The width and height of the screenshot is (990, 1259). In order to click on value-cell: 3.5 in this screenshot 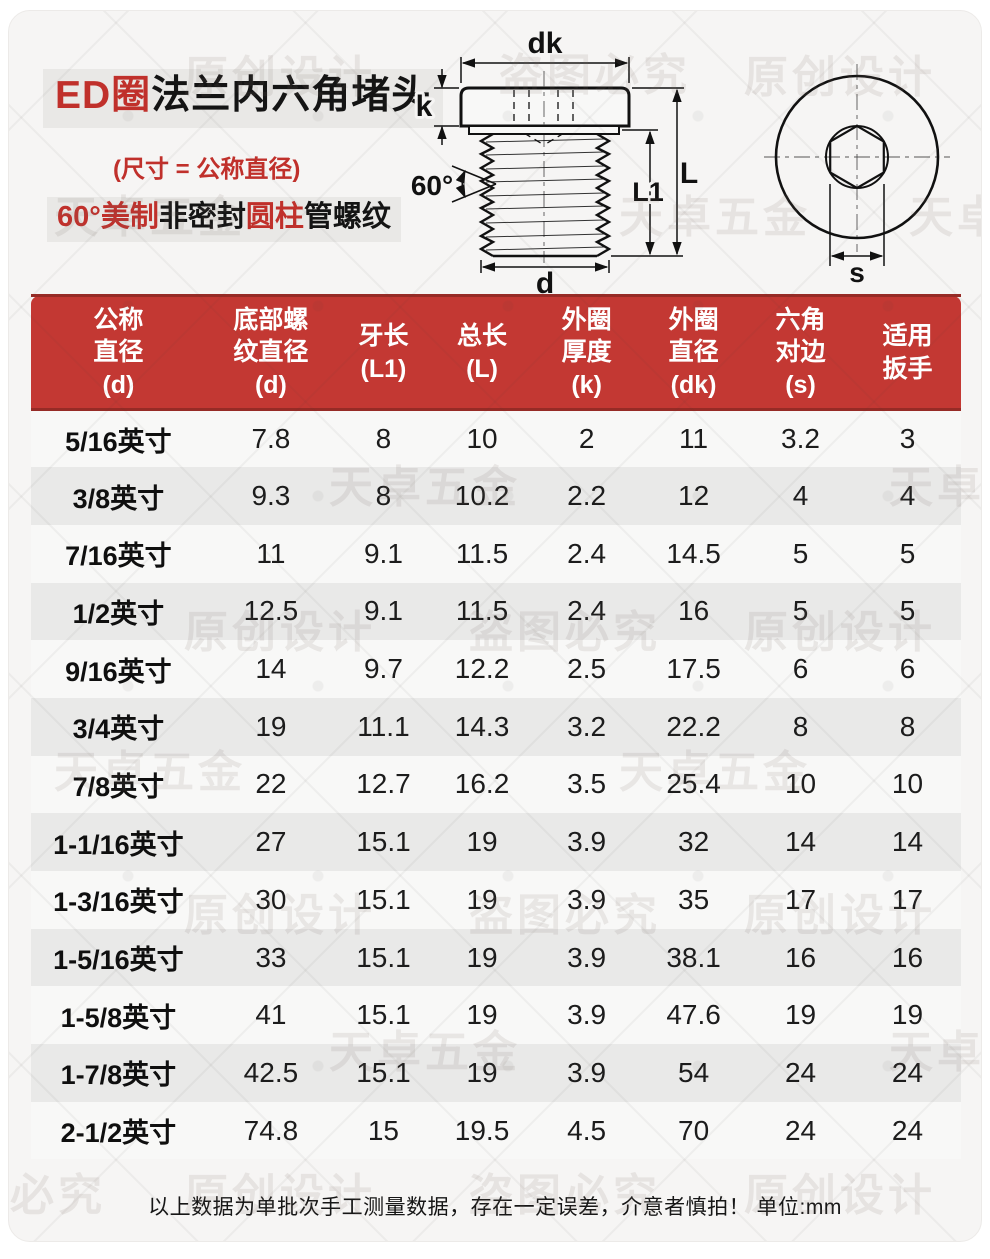, I will do `click(587, 784)`.